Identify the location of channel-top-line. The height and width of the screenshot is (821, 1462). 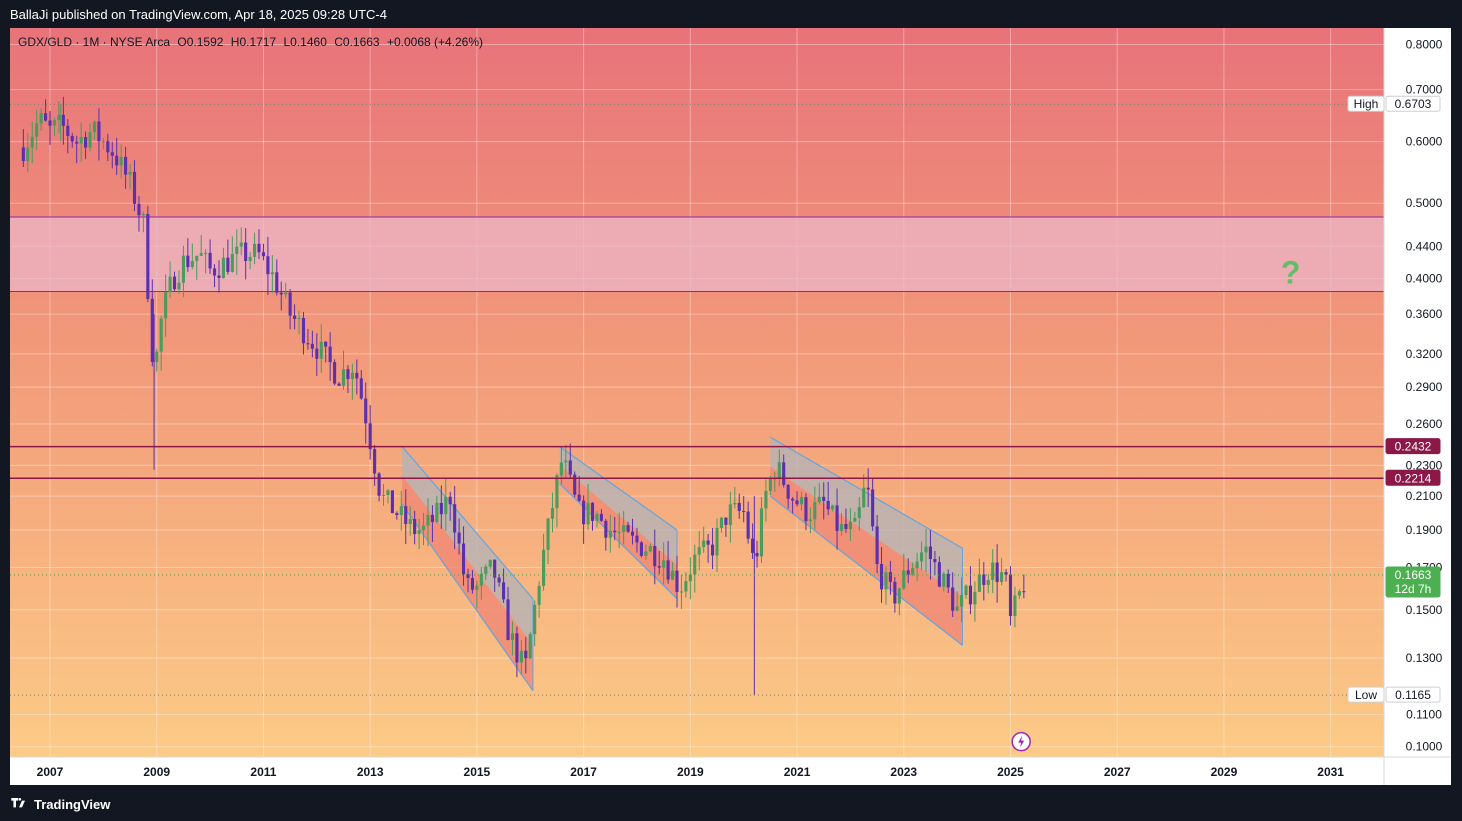
(618, 488).